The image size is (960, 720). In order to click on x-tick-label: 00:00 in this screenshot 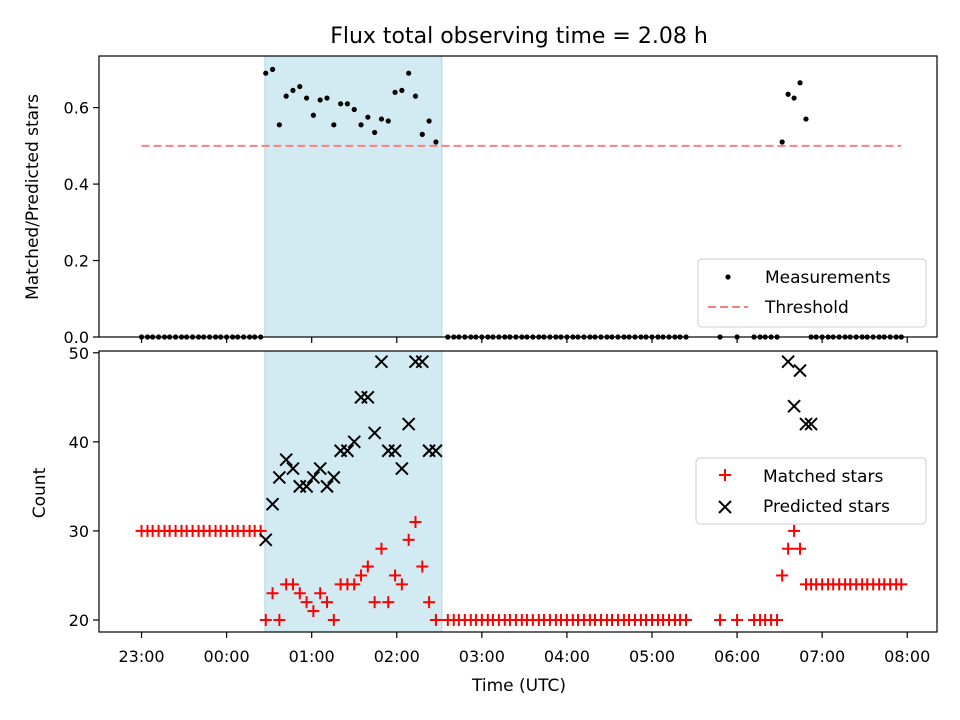, I will do `click(227, 656)`.